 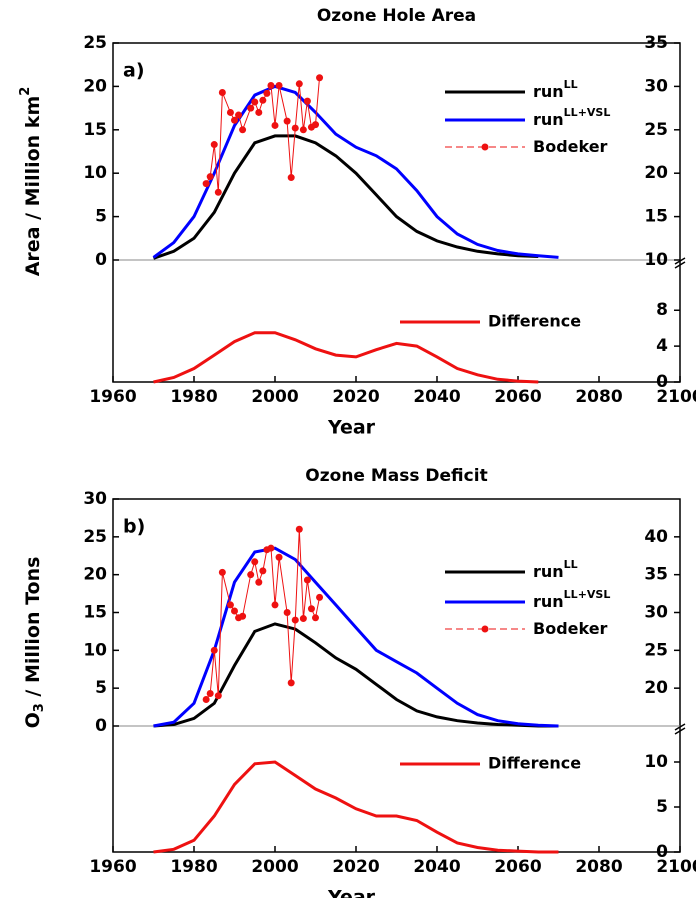 What do you see at coordinates (517, 867) in the screenshot?
I see `x-tick-label: 2060` at bounding box center [517, 867].